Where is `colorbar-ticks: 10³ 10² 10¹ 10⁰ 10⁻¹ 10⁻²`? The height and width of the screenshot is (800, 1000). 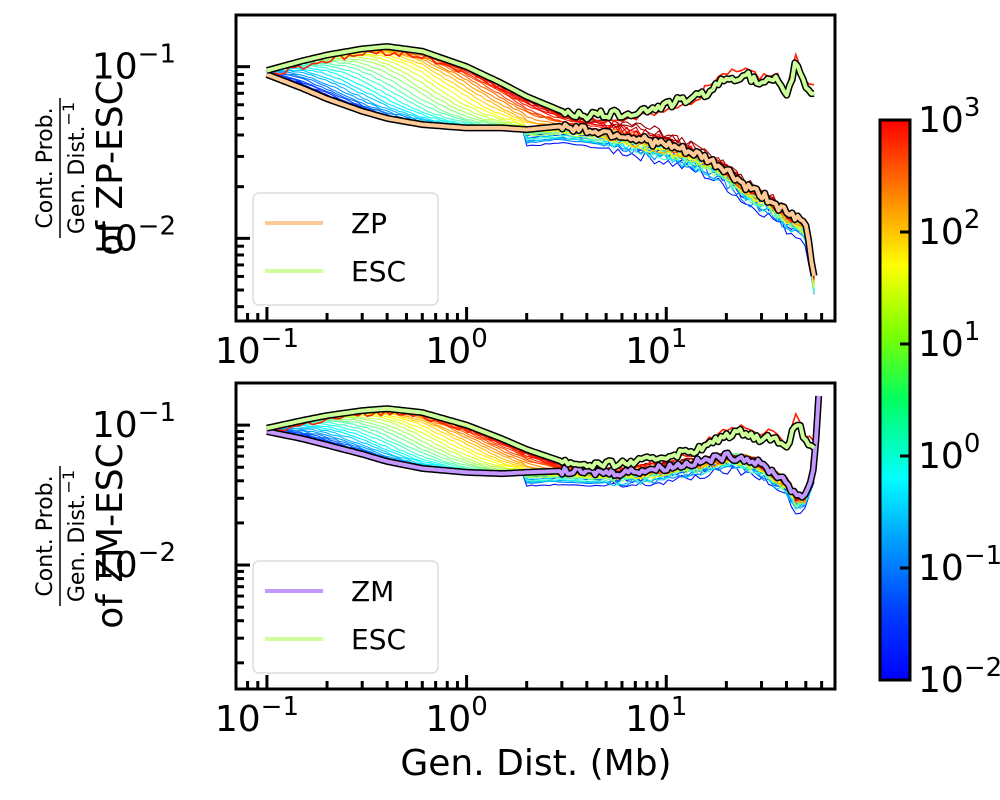 colorbar-ticks: 10³ 10² 10¹ 10⁰ 10⁻¹ 10⁻² is located at coordinates (950, 397).